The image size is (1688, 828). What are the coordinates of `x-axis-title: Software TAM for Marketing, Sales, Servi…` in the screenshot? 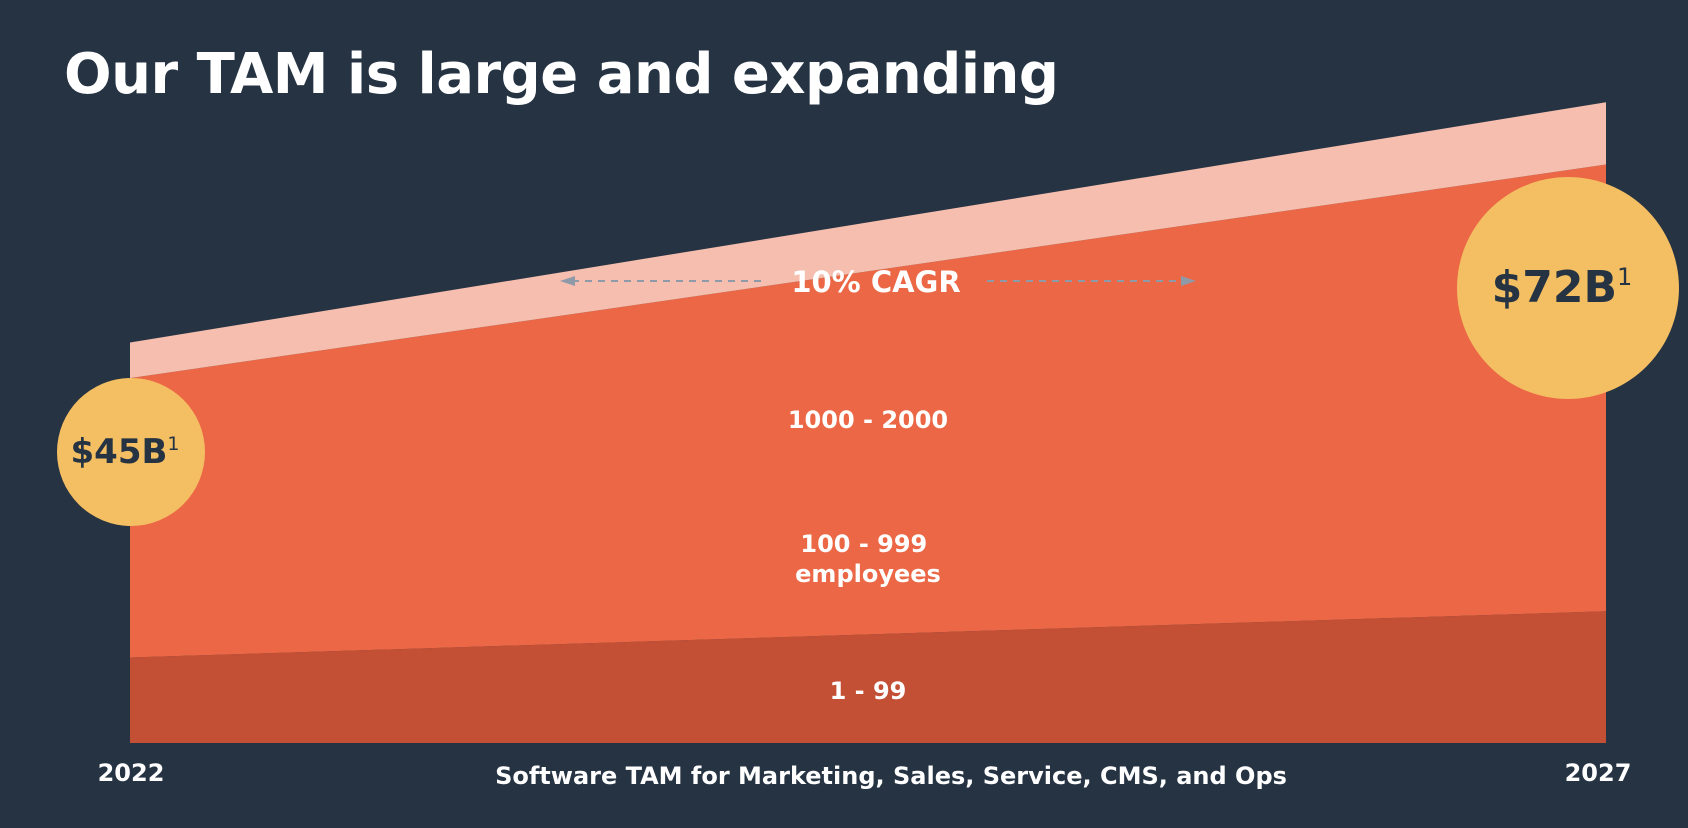 It's located at (891, 776).